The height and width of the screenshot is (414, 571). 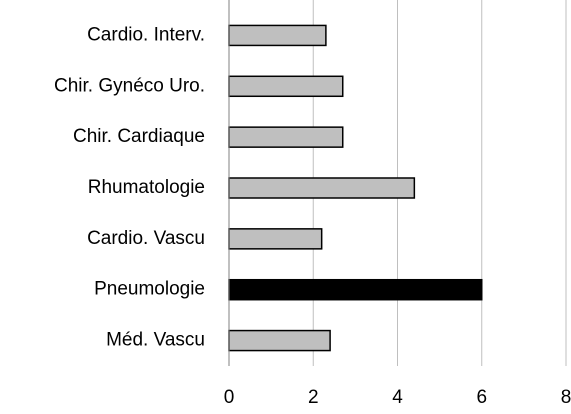 I want to click on x-tick-label: 2, so click(x=313, y=397).